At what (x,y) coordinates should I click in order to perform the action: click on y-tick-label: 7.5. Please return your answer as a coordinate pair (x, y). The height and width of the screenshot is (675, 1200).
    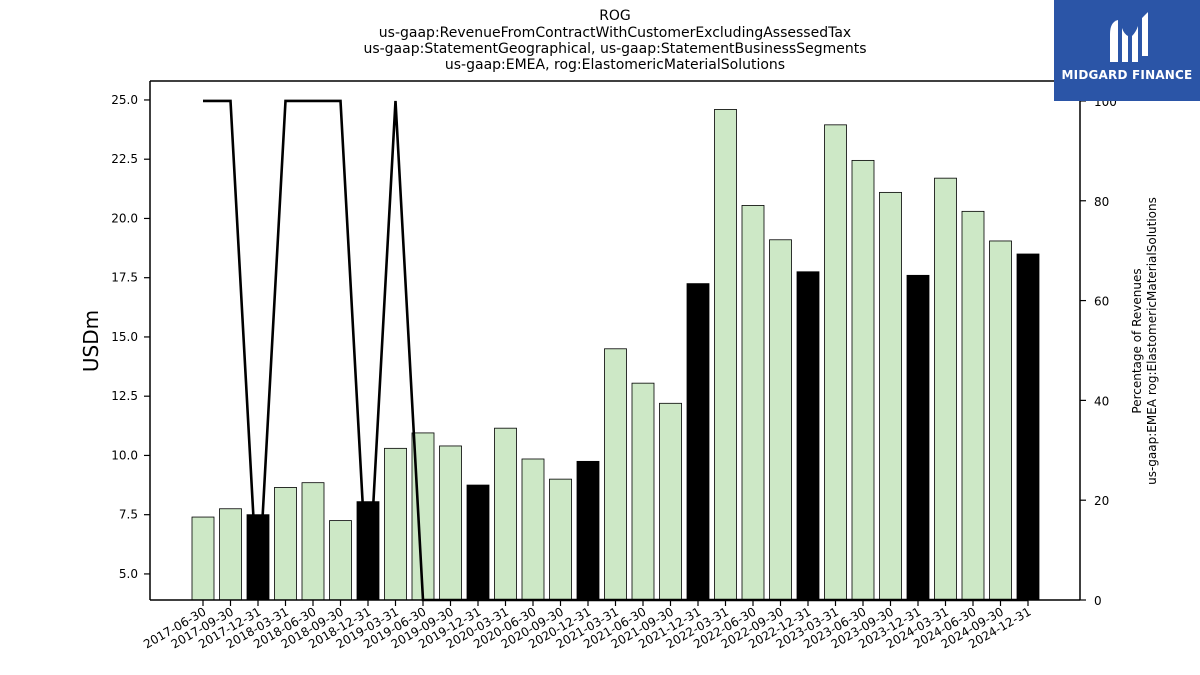
    Looking at the image, I should click on (128, 515).